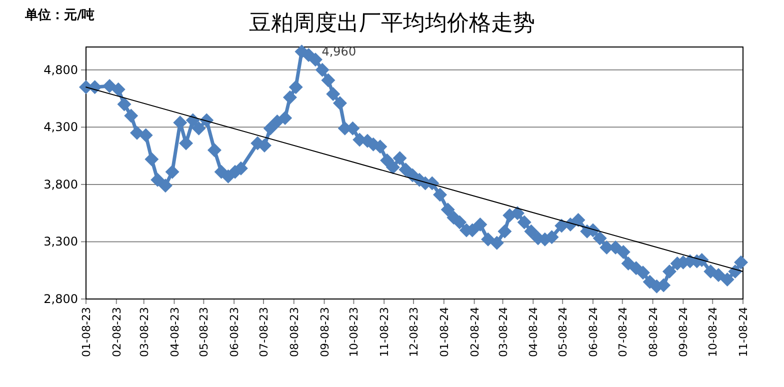  I want to click on y-tick-label: 2,800, so click(61, 299).